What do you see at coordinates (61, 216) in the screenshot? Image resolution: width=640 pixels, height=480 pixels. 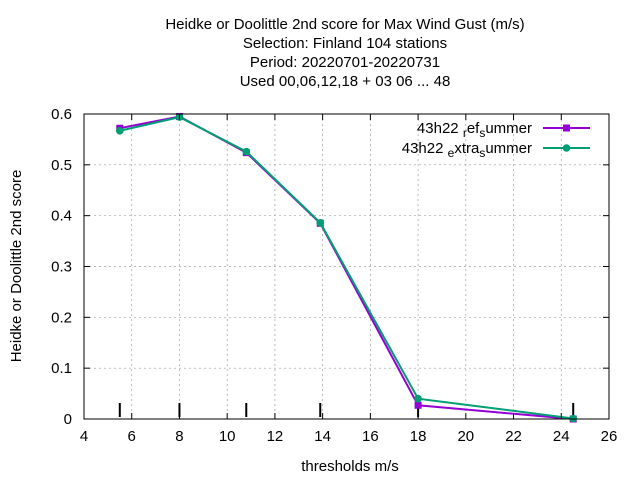 I see `y-tick-label: 0.4` at bounding box center [61, 216].